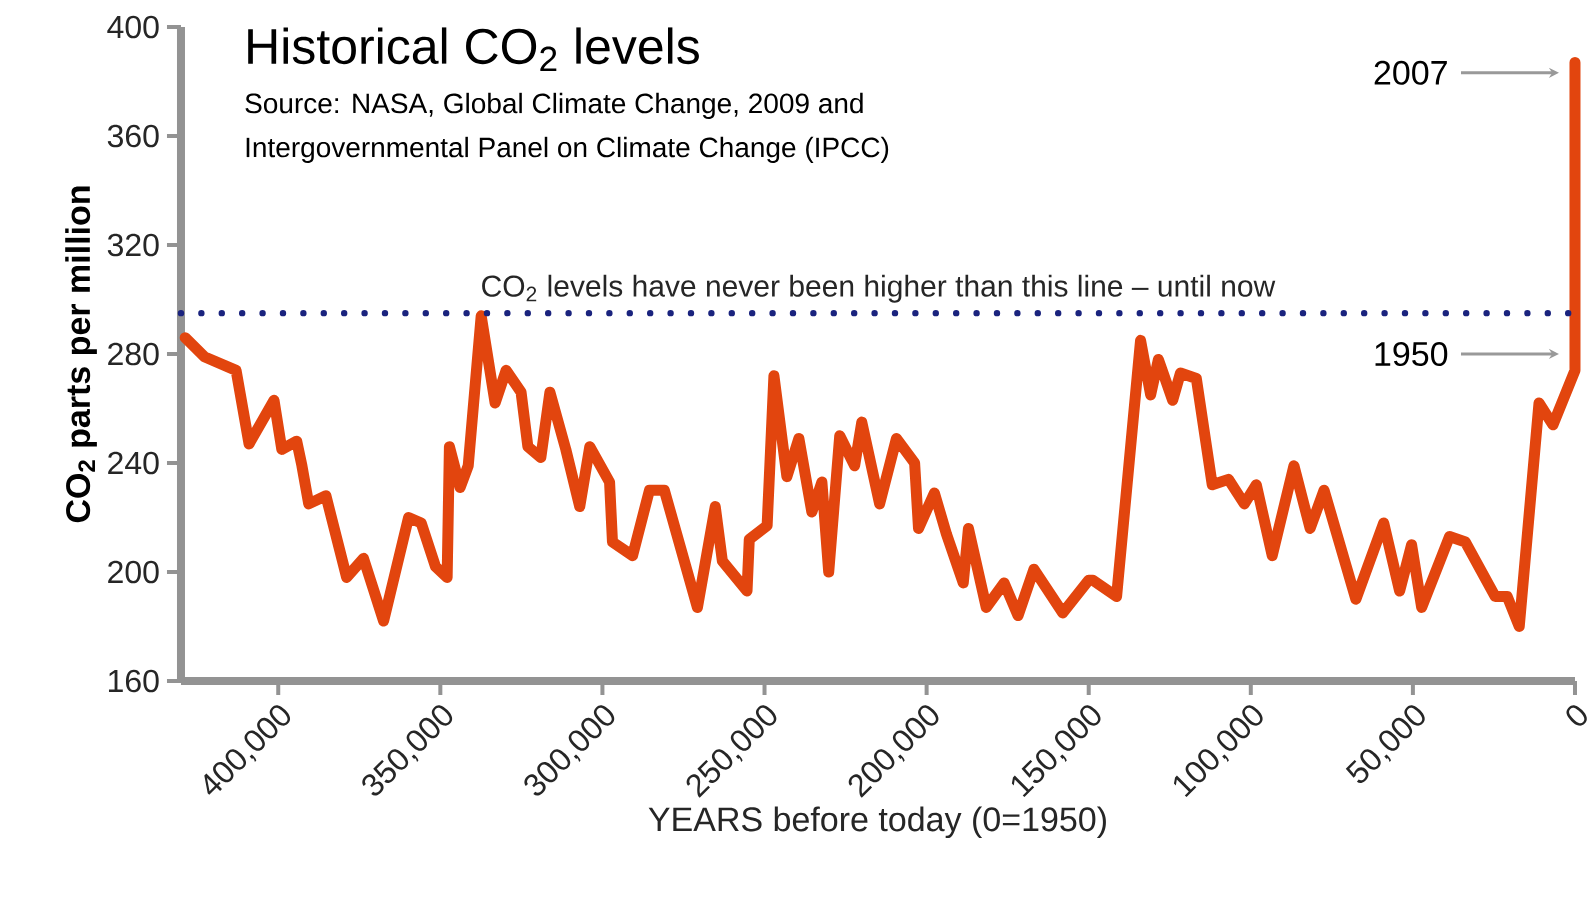 This screenshot has height=909, width=1594. Describe the element at coordinates (879, 288) in the screenshot. I see `ref-line-label: CO$_{2}$ levels have never been higher than this line – until now` at that location.